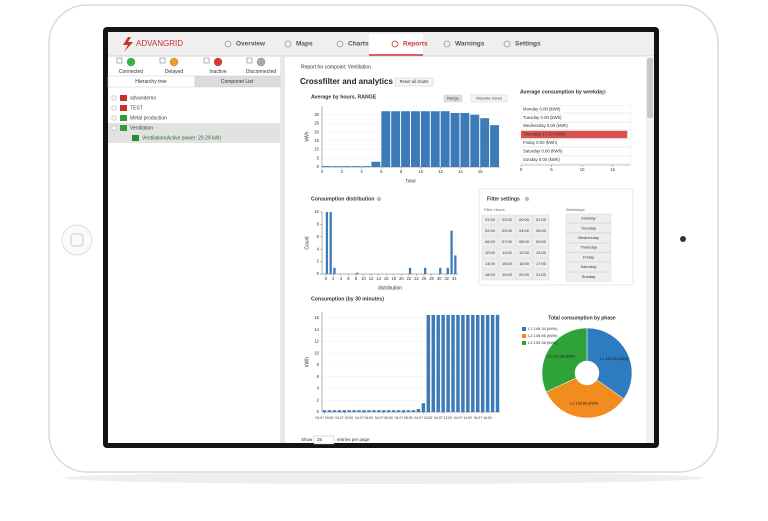  Describe the element at coordinates (386, 278) in the screenshot. I see `x-tick-label: 16` at that location.